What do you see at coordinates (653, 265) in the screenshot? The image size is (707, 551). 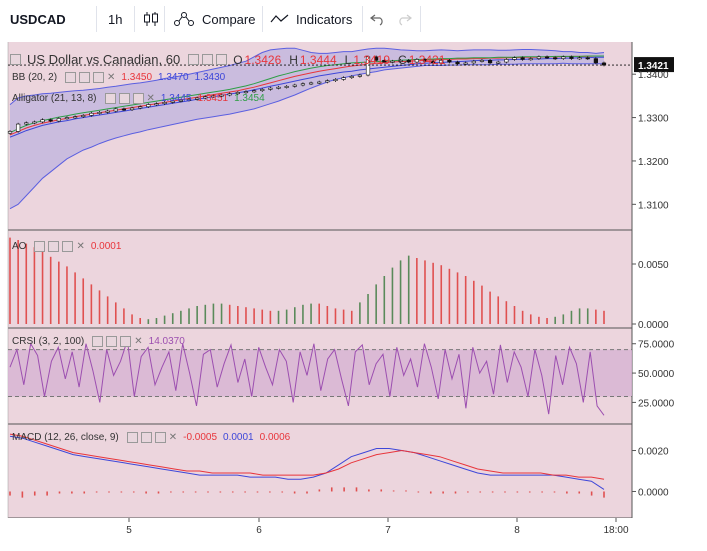 I see `ao-tick-label: 0.0050` at bounding box center [653, 265].